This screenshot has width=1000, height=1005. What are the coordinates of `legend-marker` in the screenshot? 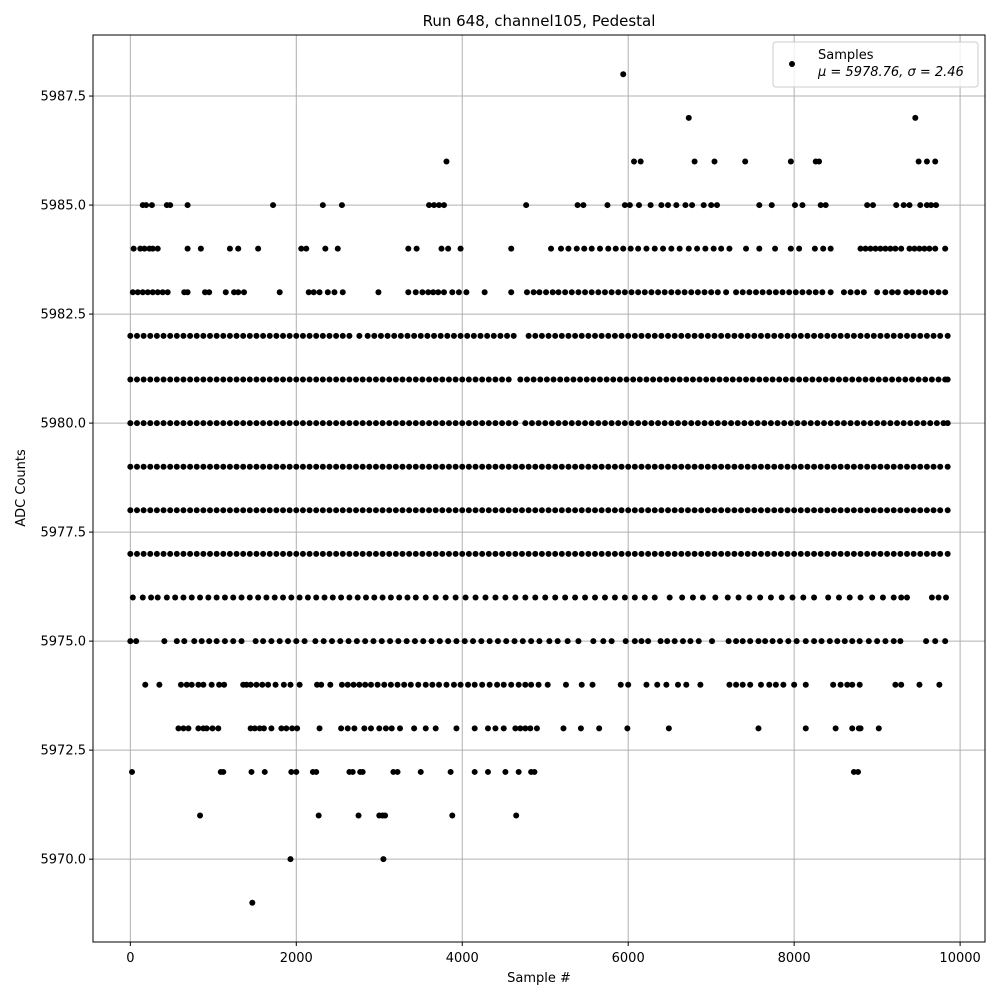 It's located at (792, 64).